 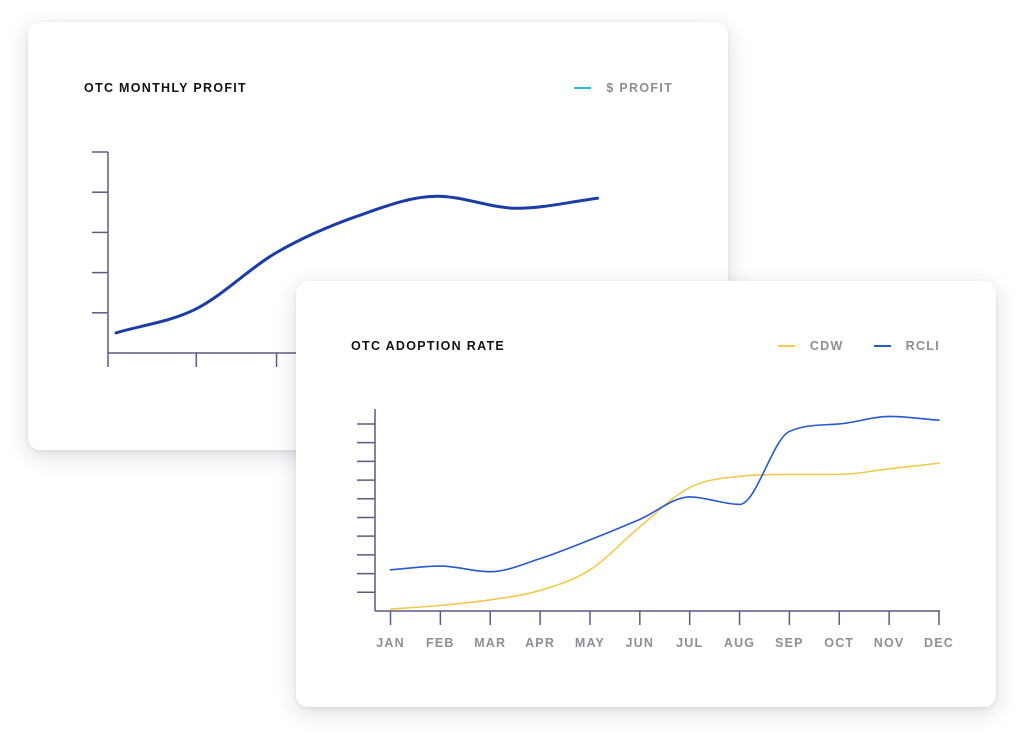 I want to click on legend-label-cdw: CDW, so click(x=826, y=346).